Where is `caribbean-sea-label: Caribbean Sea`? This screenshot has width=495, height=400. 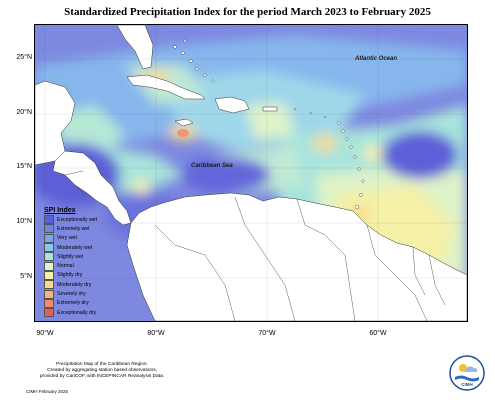 caribbean-sea-label: Caribbean Sea is located at coordinates (212, 166).